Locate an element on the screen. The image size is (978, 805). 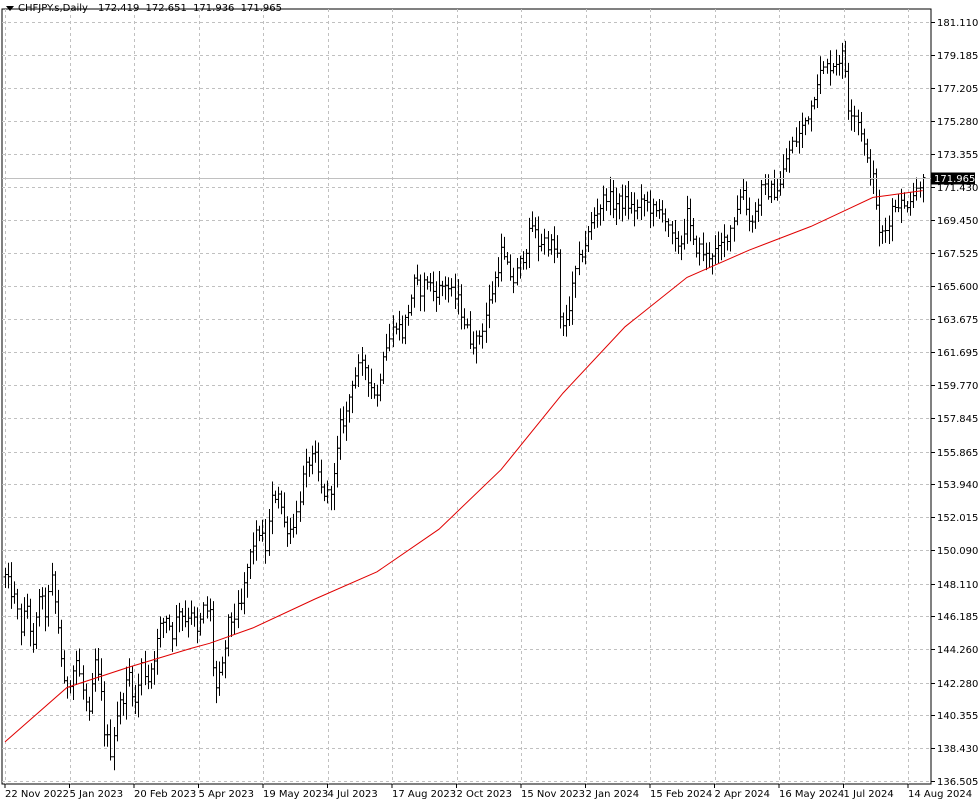
x-tick-label: 4 Jul 2023 is located at coordinates (353, 794).